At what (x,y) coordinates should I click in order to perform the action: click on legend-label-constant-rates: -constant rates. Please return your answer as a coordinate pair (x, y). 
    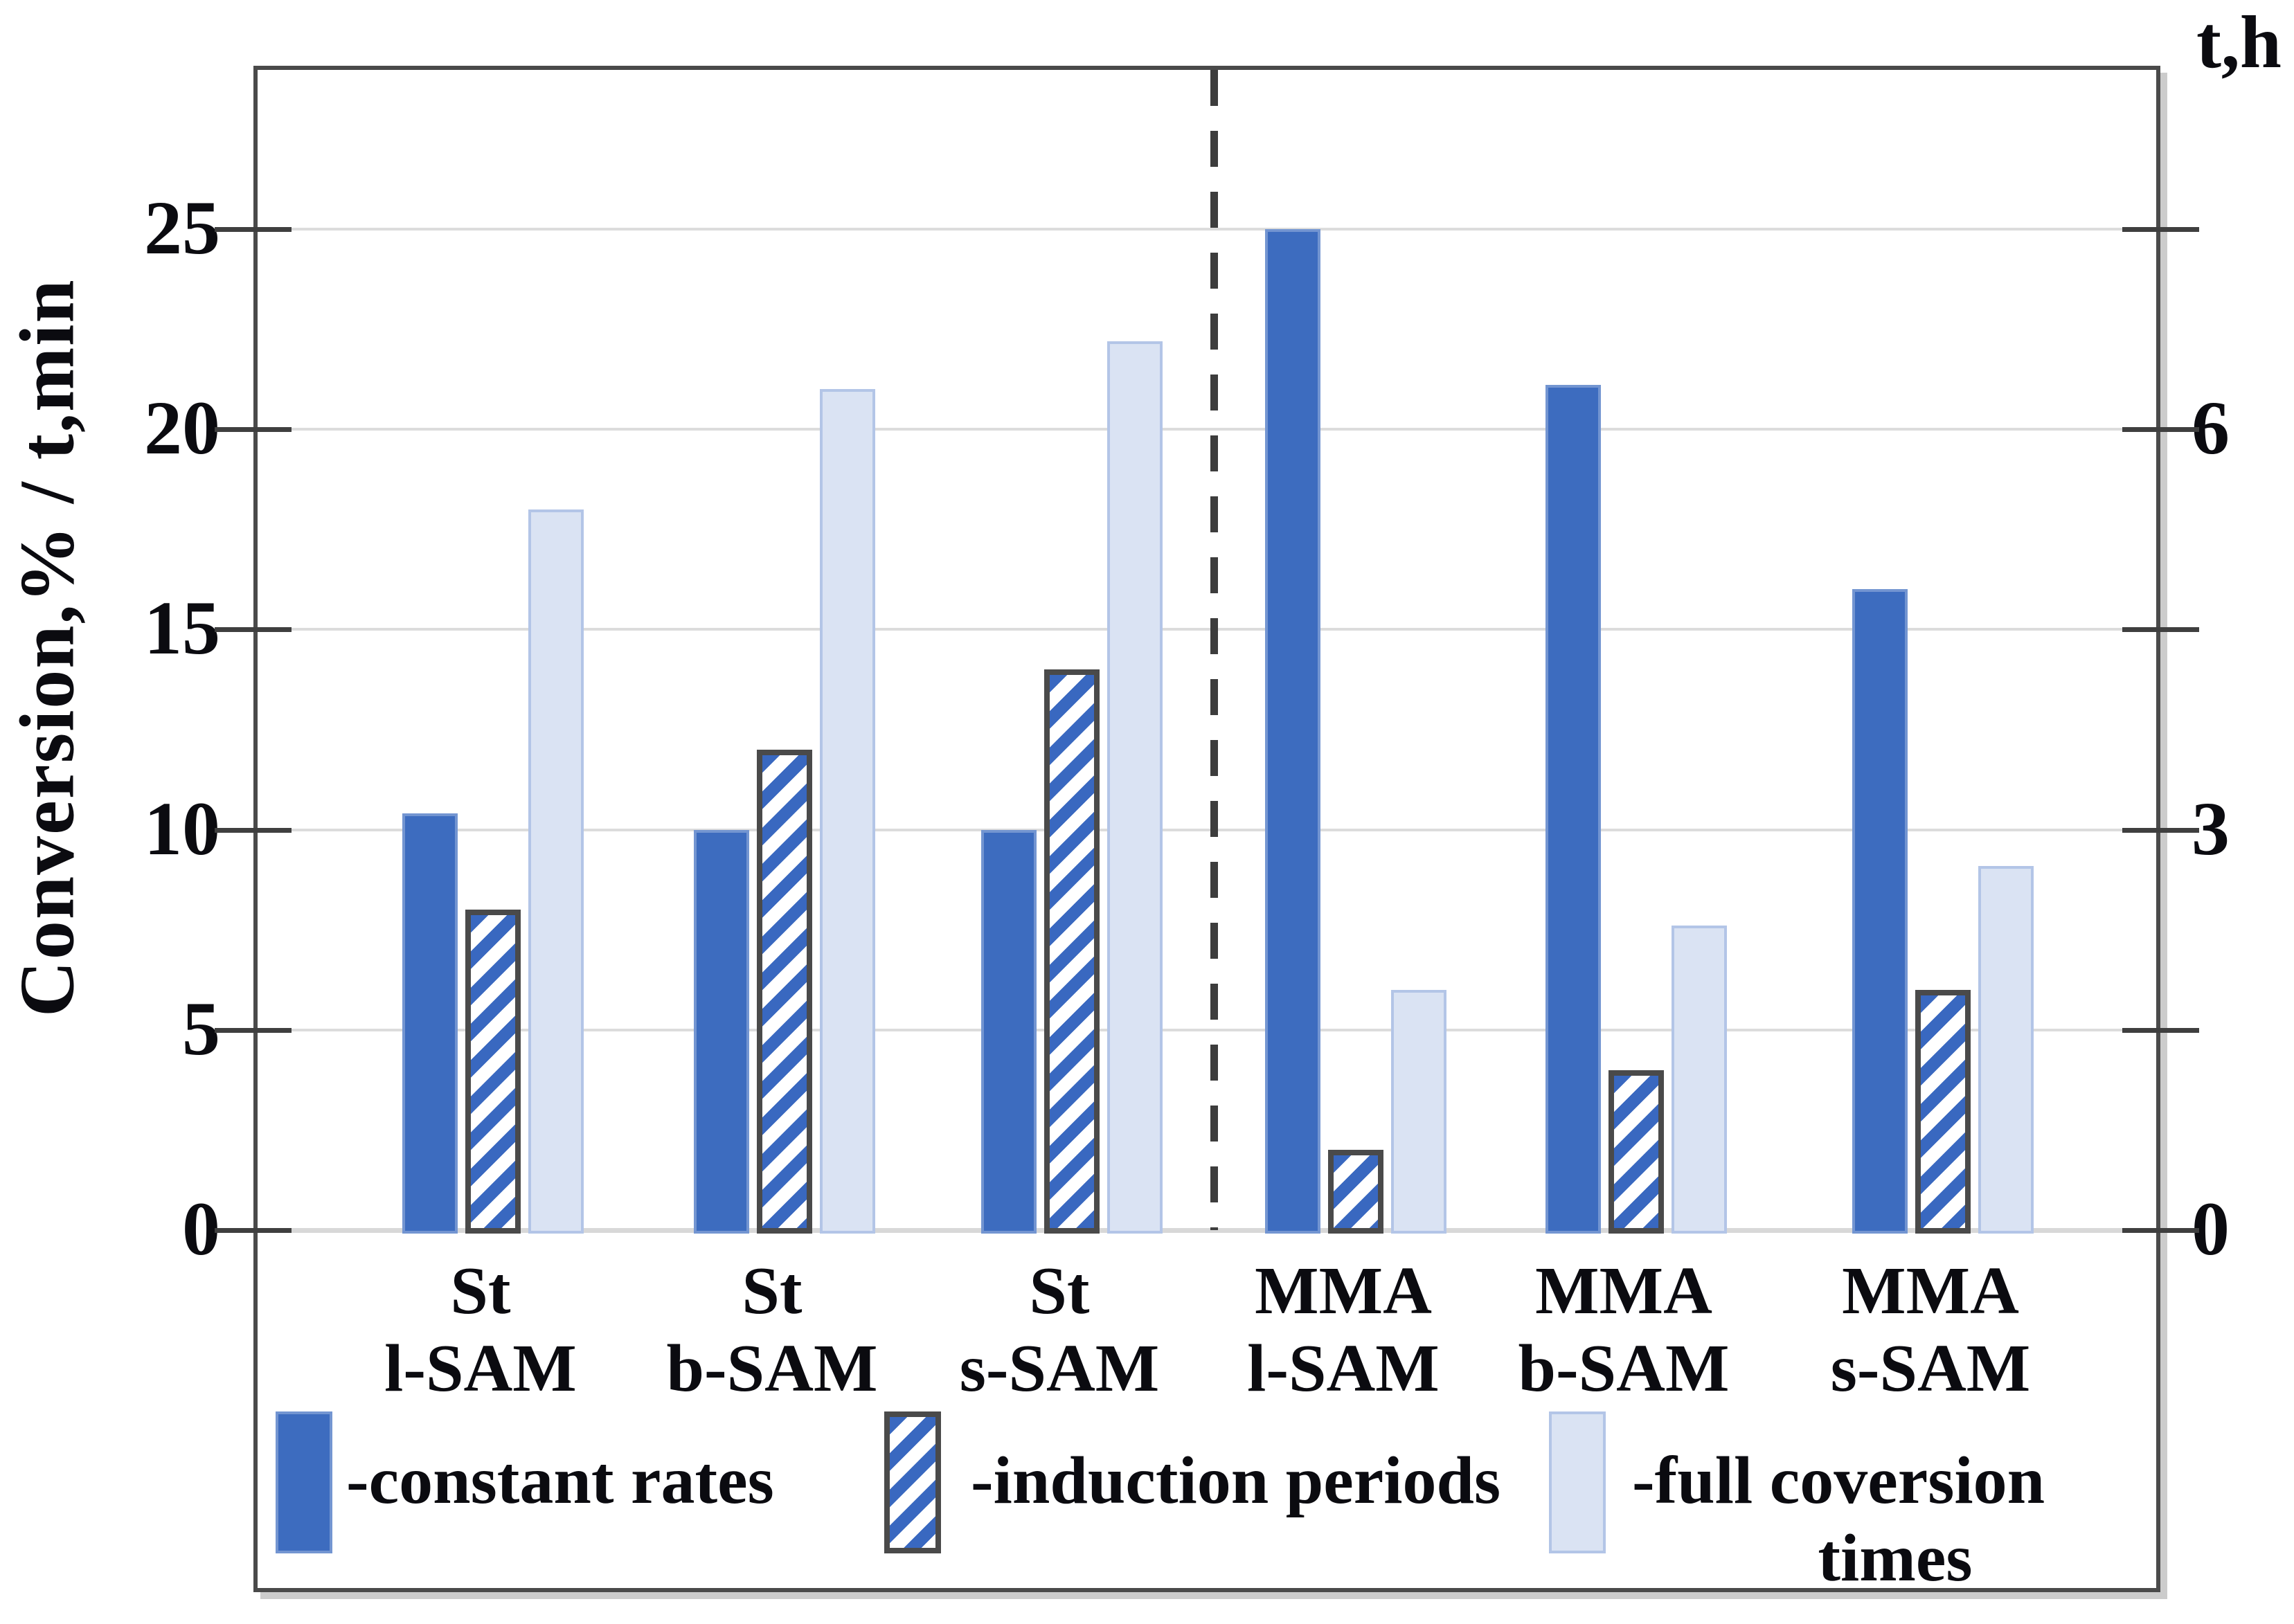
    Looking at the image, I should click on (560, 1480).